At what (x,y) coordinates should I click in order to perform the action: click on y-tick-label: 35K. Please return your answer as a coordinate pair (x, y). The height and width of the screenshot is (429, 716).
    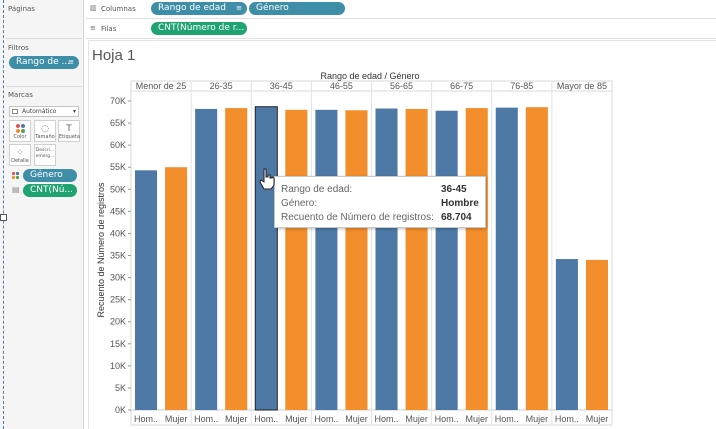
    Looking at the image, I should click on (118, 256).